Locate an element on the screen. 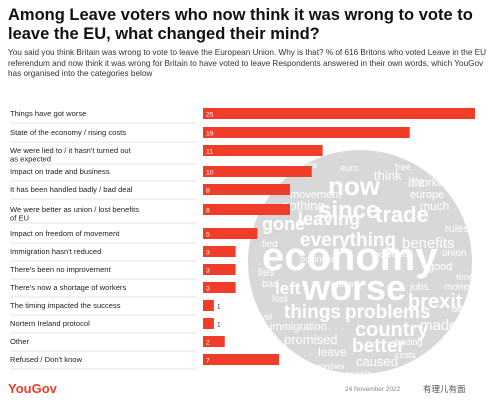 This screenshot has width=500, height=410. category-label: Other is located at coordinates (19, 341).